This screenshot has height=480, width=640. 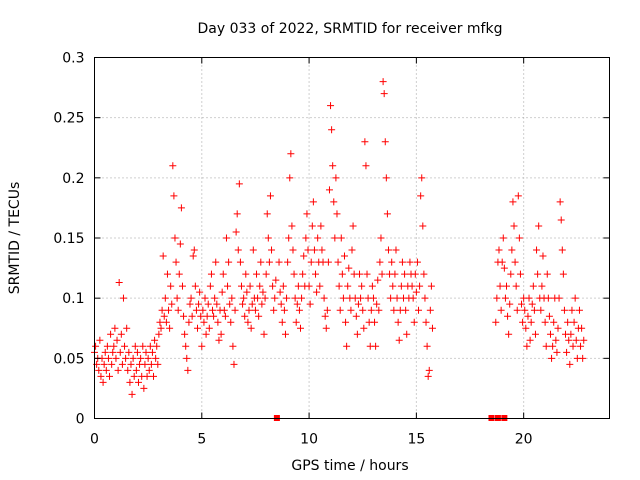 What do you see at coordinates (68, 359) in the screenshot?
I see `y-tick-label: 0.05` at bounding box center [68, 359].